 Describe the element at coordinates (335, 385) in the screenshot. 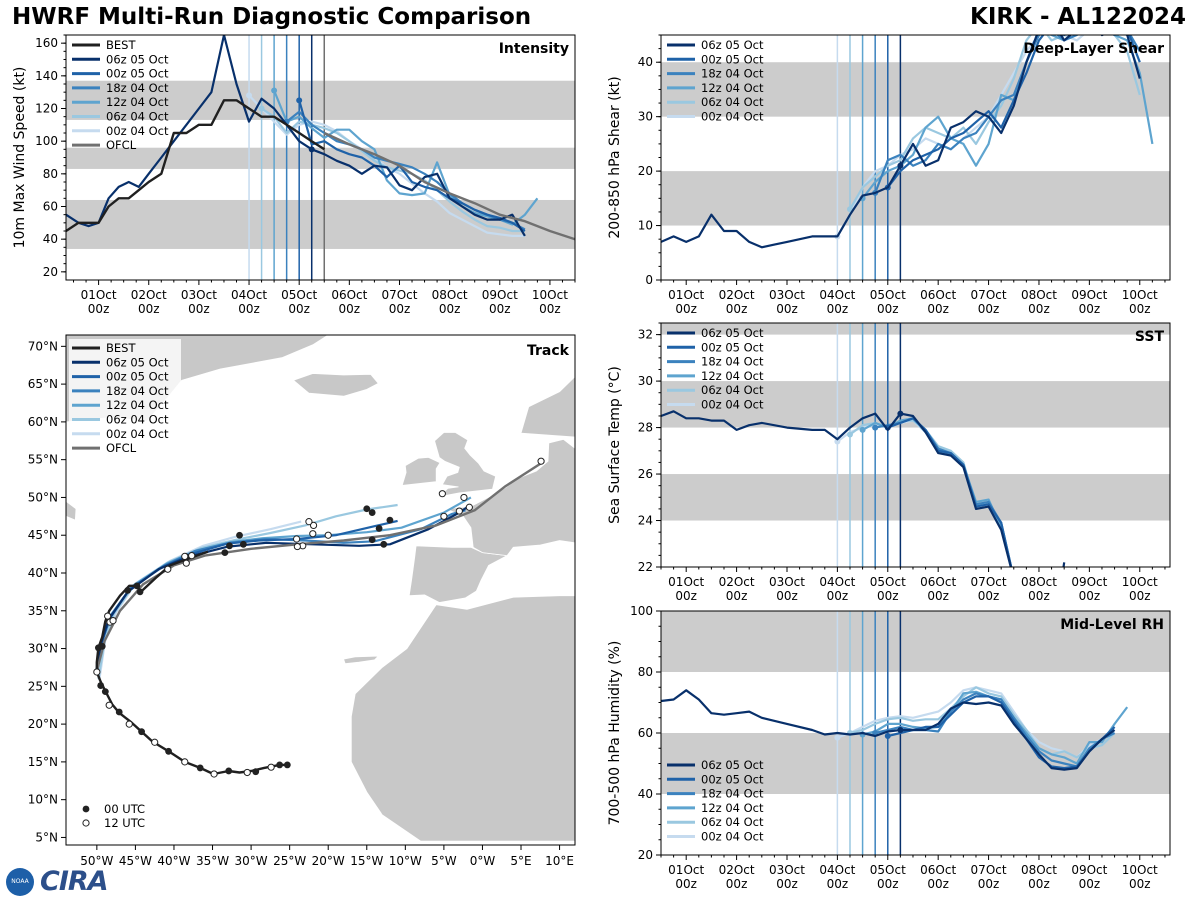

I see `iceland-land` at that location.